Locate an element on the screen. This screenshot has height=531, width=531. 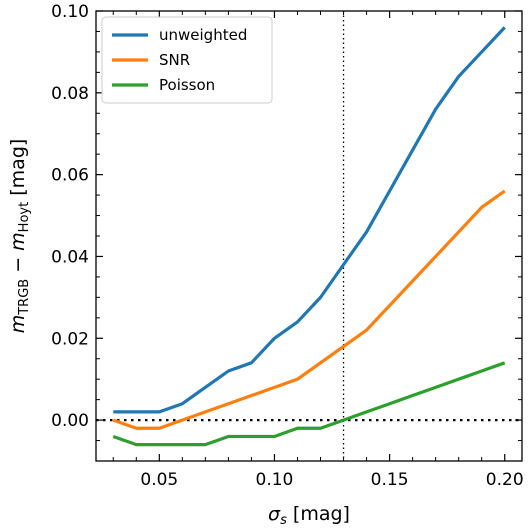
legend-label-snr: SNR is located at coordinates (174, 60).